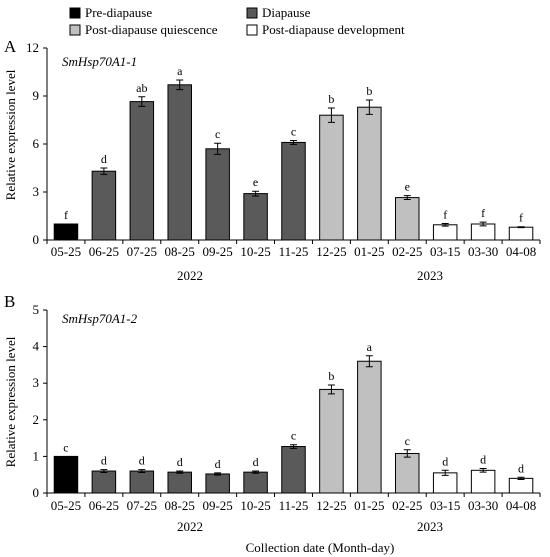 The image size is (550, 557). I want to click on panel-b-x-tick-label: 03-15, so click(445, 505).